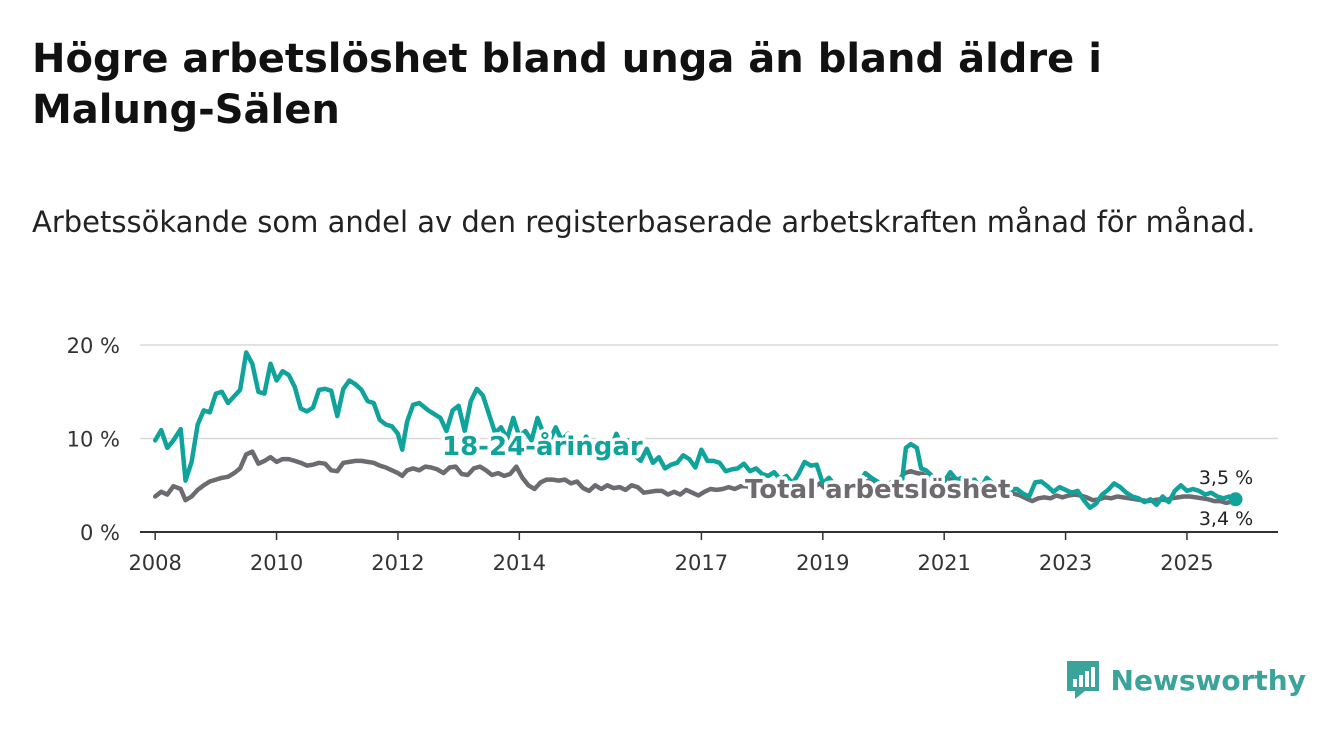 The height and width of the screenshot is (734, 1340). I want to click on y-tick-label: 10 %, so click(93, 440).